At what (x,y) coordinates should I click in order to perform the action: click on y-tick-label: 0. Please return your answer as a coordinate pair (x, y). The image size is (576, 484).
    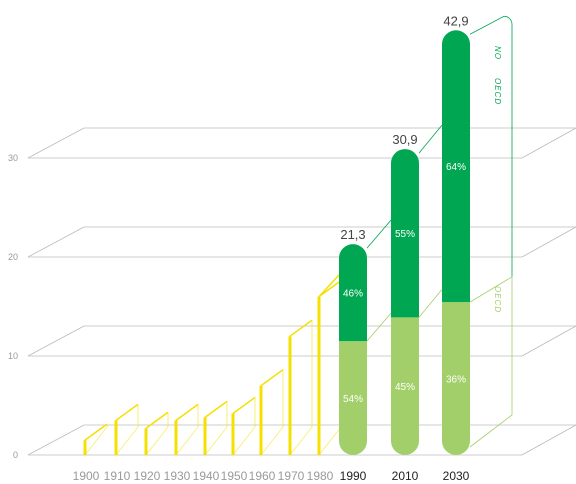
    Looking at the image, I should click on (15, 455).